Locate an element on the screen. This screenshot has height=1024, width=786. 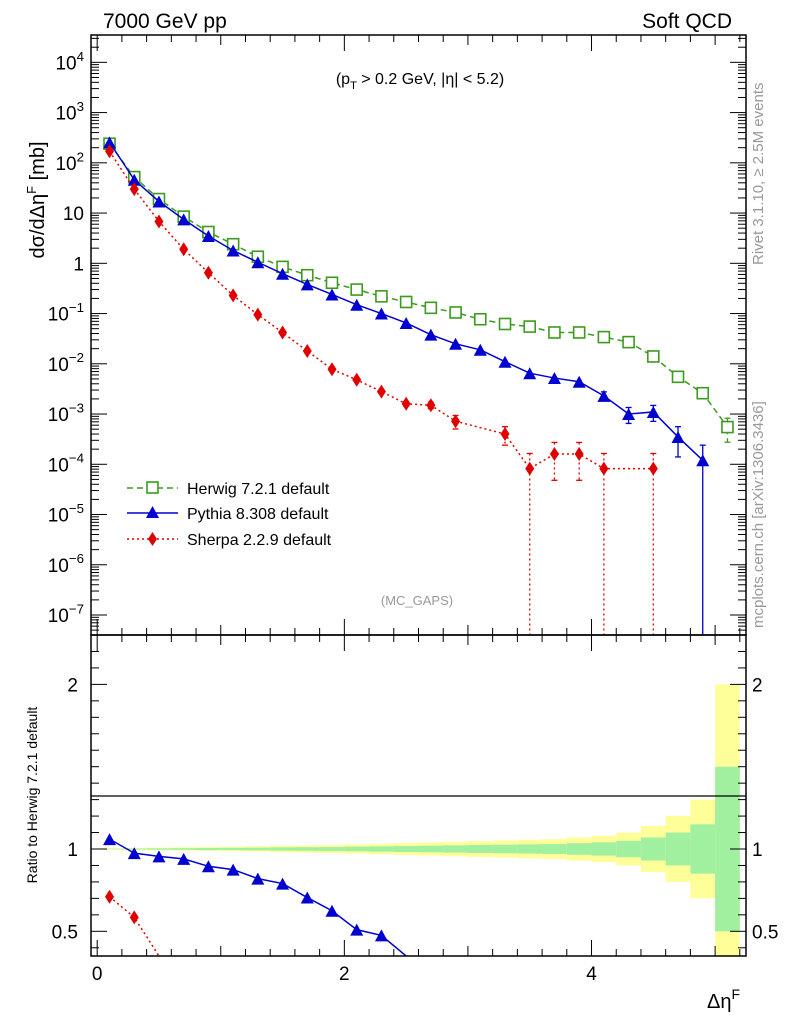
main-y-tick-label: 10⁴ is located at coordinates (69, 62).